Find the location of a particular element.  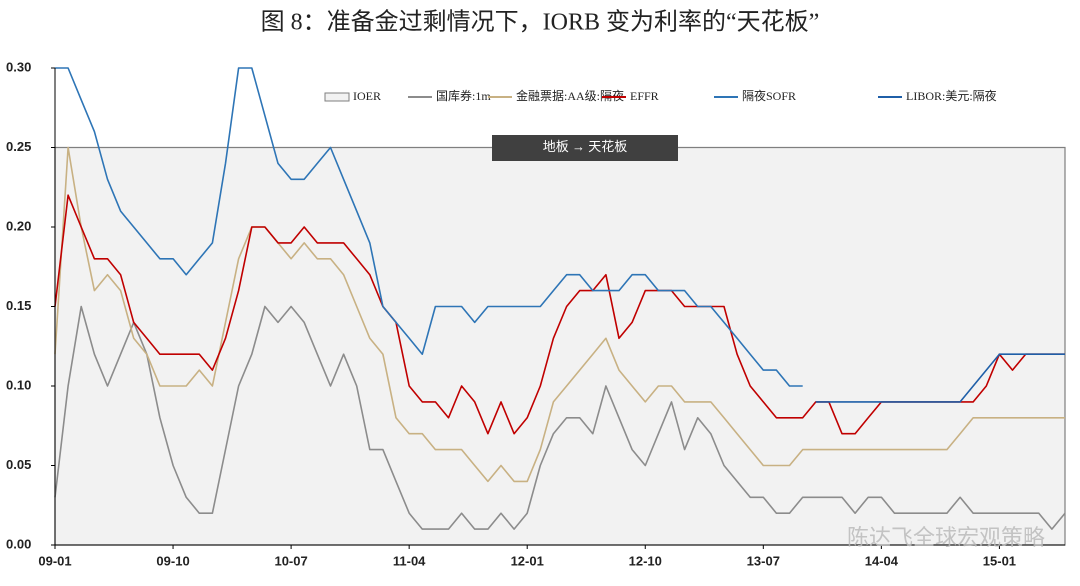

annotation-box is located at coordinates (585, 148).